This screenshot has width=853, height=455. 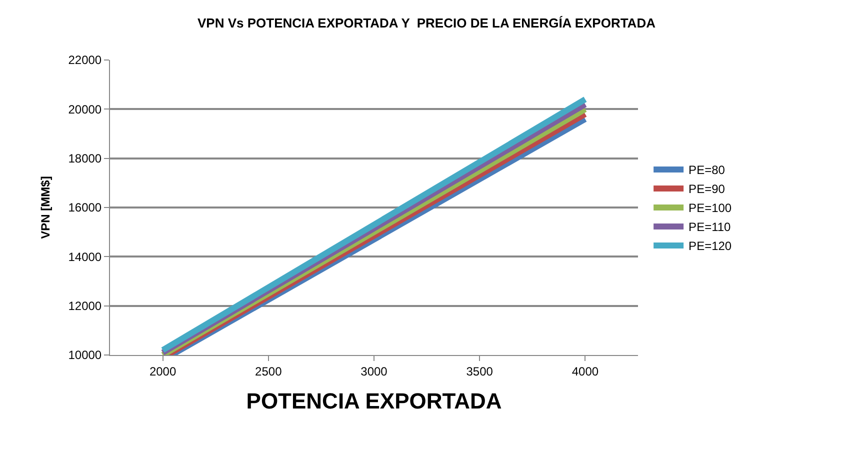 I want to click on legend-label: PE=90, so click(x=707, y=189).